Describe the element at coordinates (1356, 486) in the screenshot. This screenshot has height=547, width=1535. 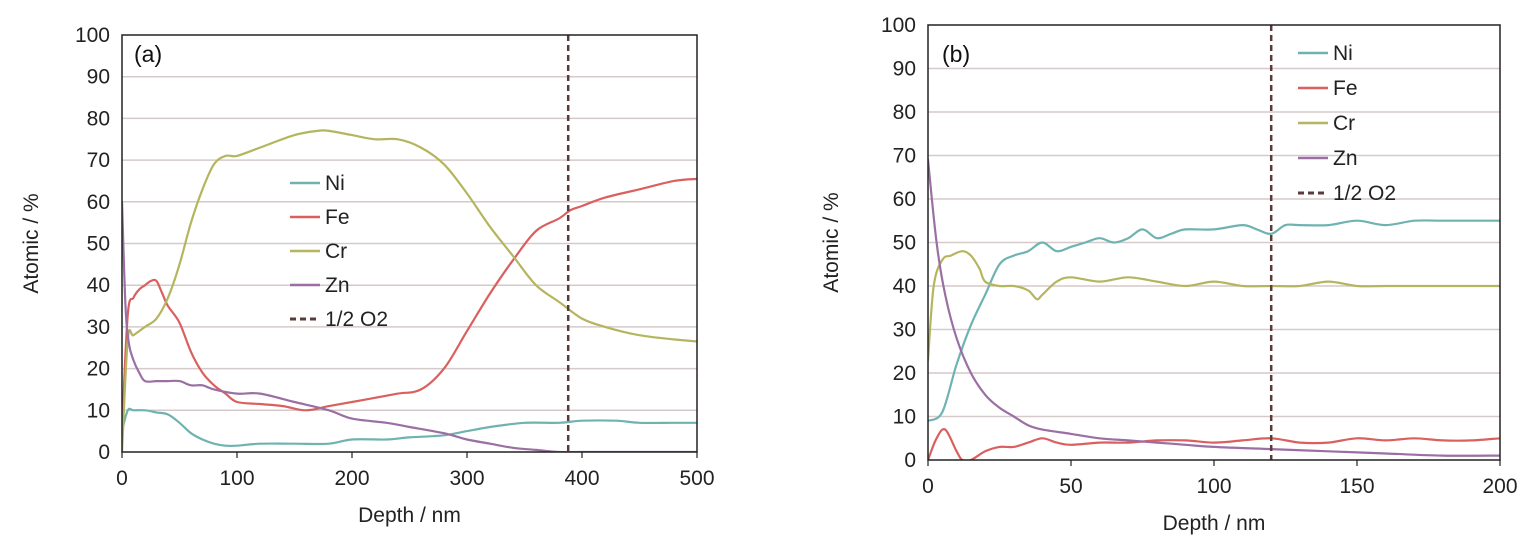
I see `x-tick-label: 150` at that location.